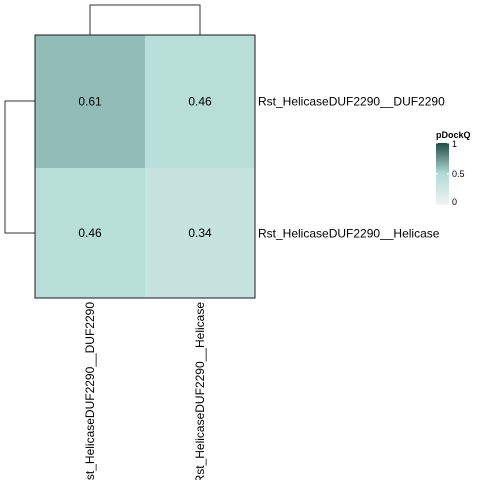  I want to click on heatmap-cell-r0-c1, so click(200, 101).